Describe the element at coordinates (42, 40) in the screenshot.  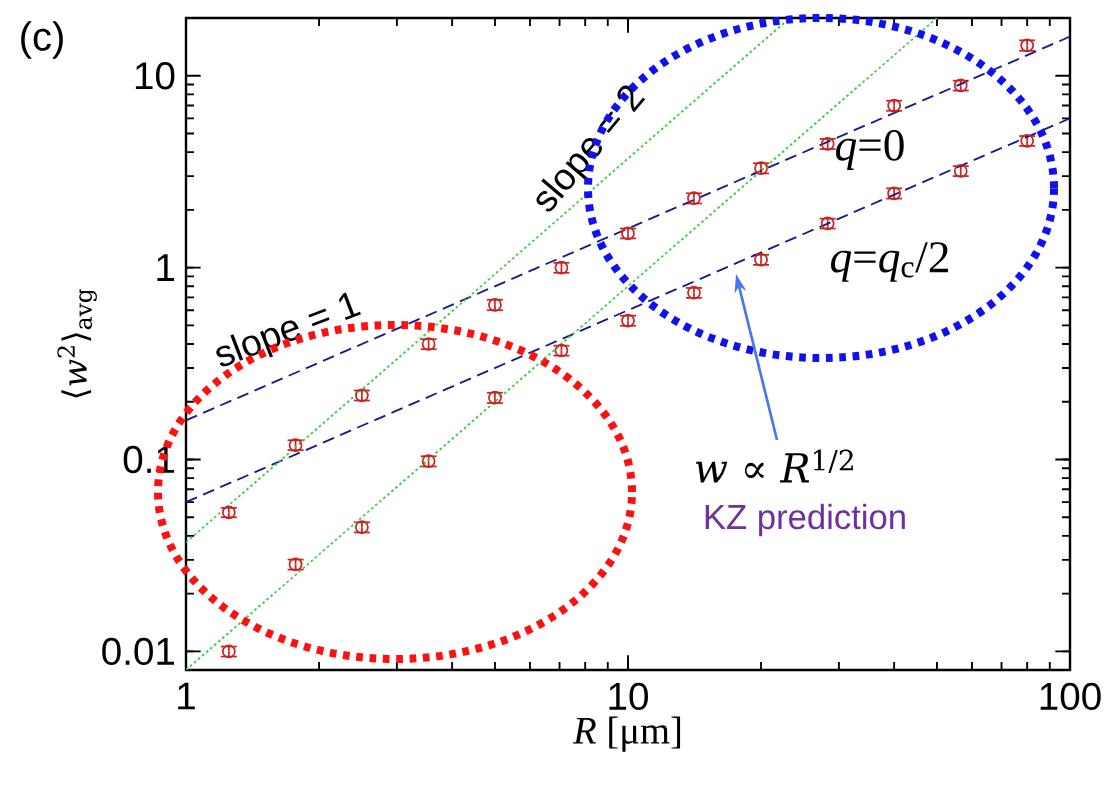
I see `chart-title: (c)` at that location.